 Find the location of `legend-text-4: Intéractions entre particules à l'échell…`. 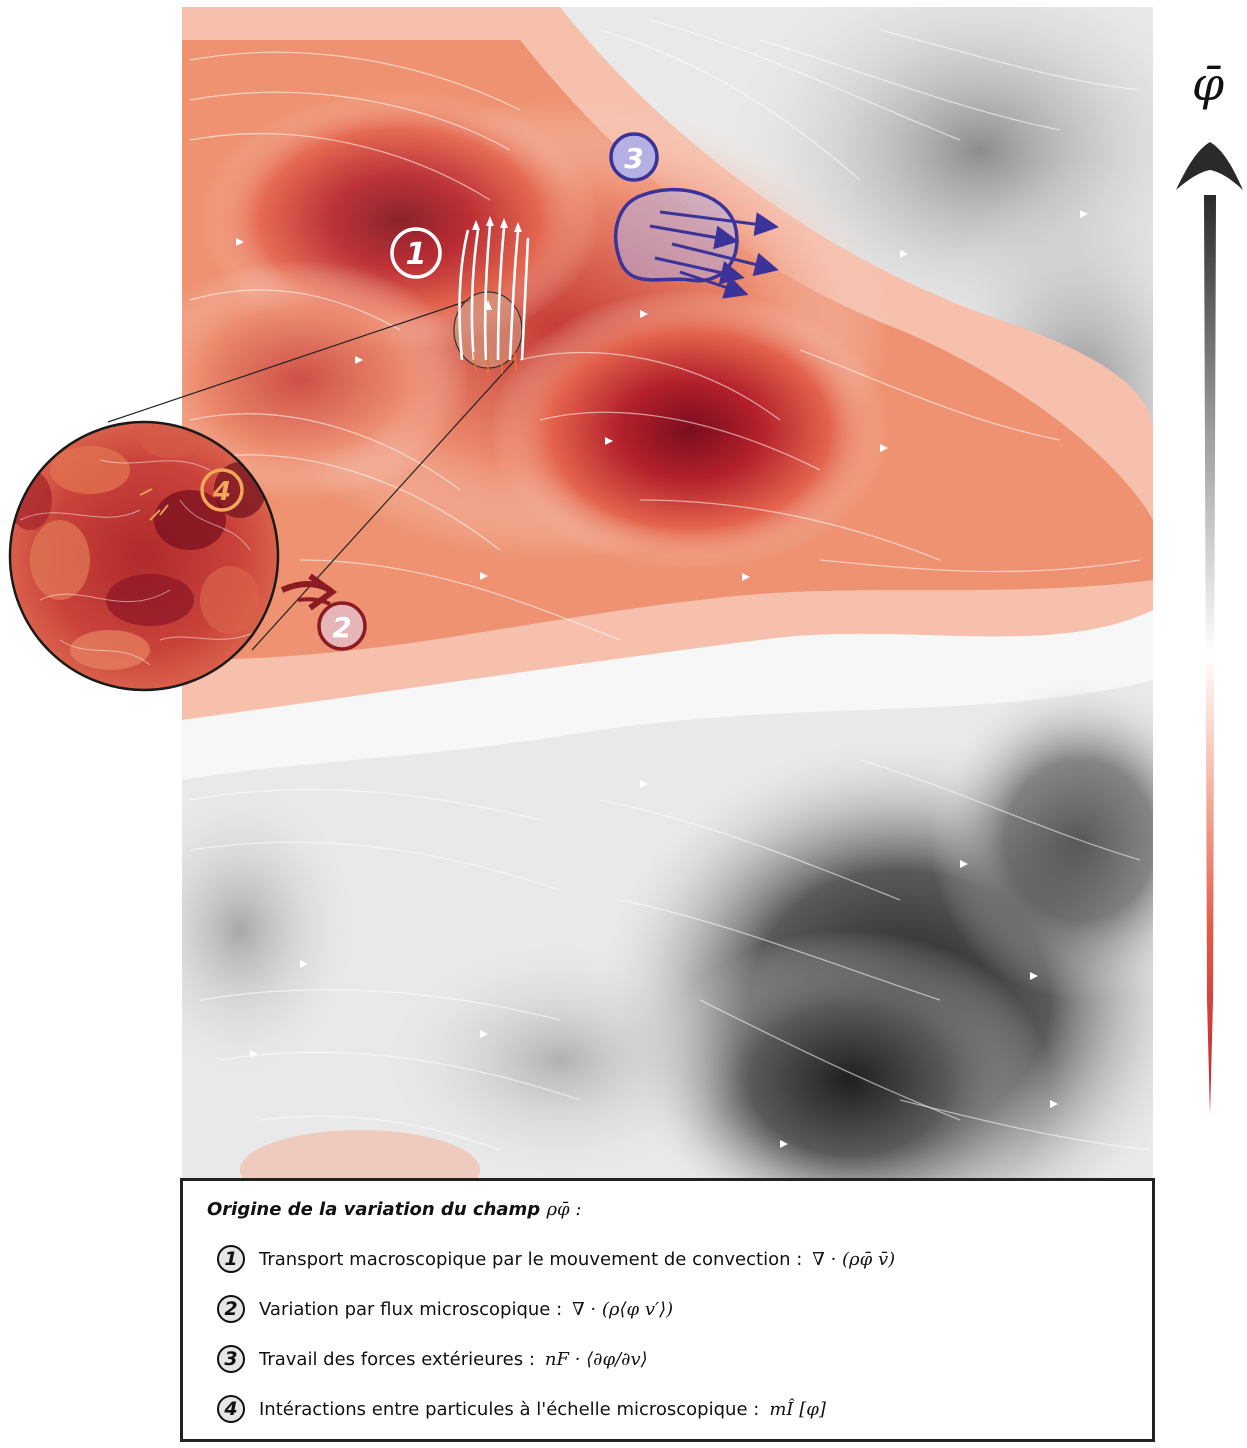

legend-text-4: Intéractions entre particules à l'échell… is located at coordinates (509, 1409).